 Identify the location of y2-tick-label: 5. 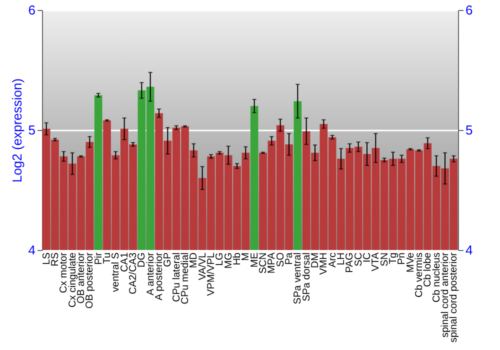
(469, 130).